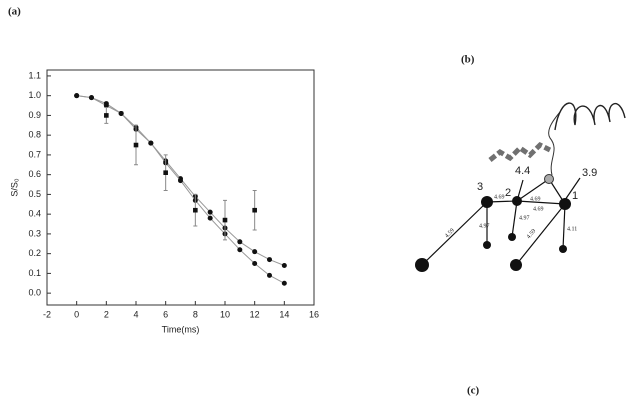 This screenshot has width=629, height=403. What do you see at coordinates (34, 95) in the screenshot?
I see `y-tick-label: 1.0` at bounding box center [34, 95].